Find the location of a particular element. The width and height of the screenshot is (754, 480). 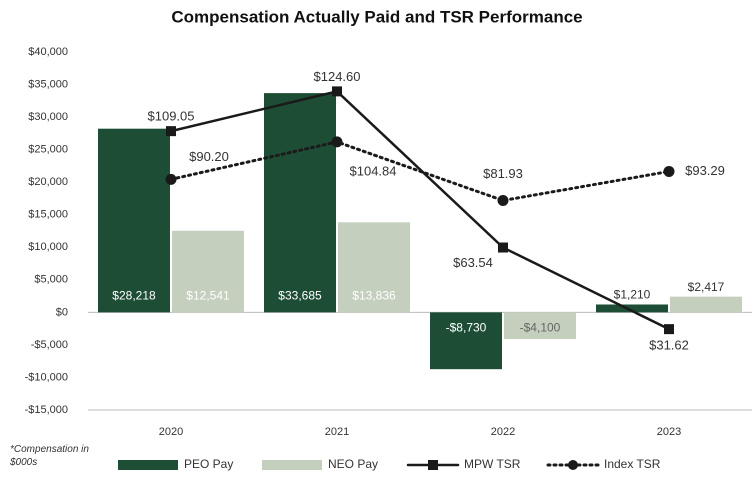

line-value-label: $124.60 is located at coordinates (337, 76).